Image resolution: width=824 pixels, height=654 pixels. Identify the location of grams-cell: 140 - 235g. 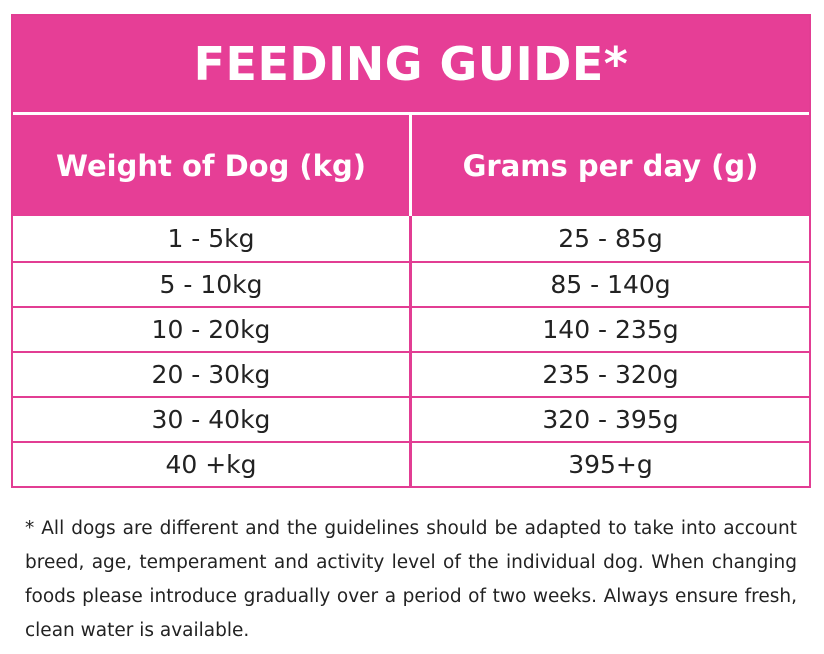
(610, 329).